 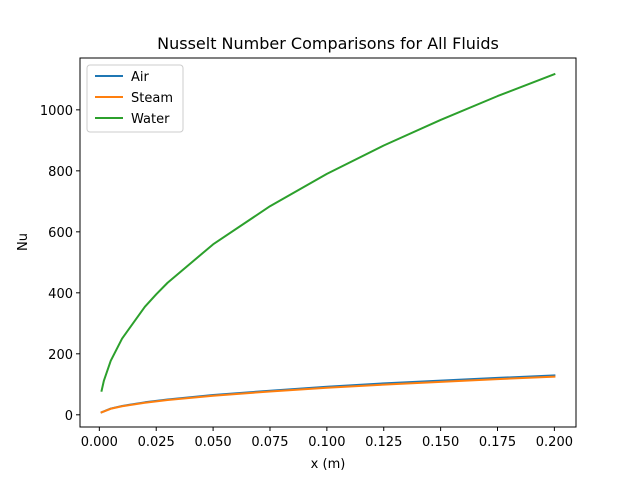 I want to click on y-tick-label: 200, so click(x=60, y=355).